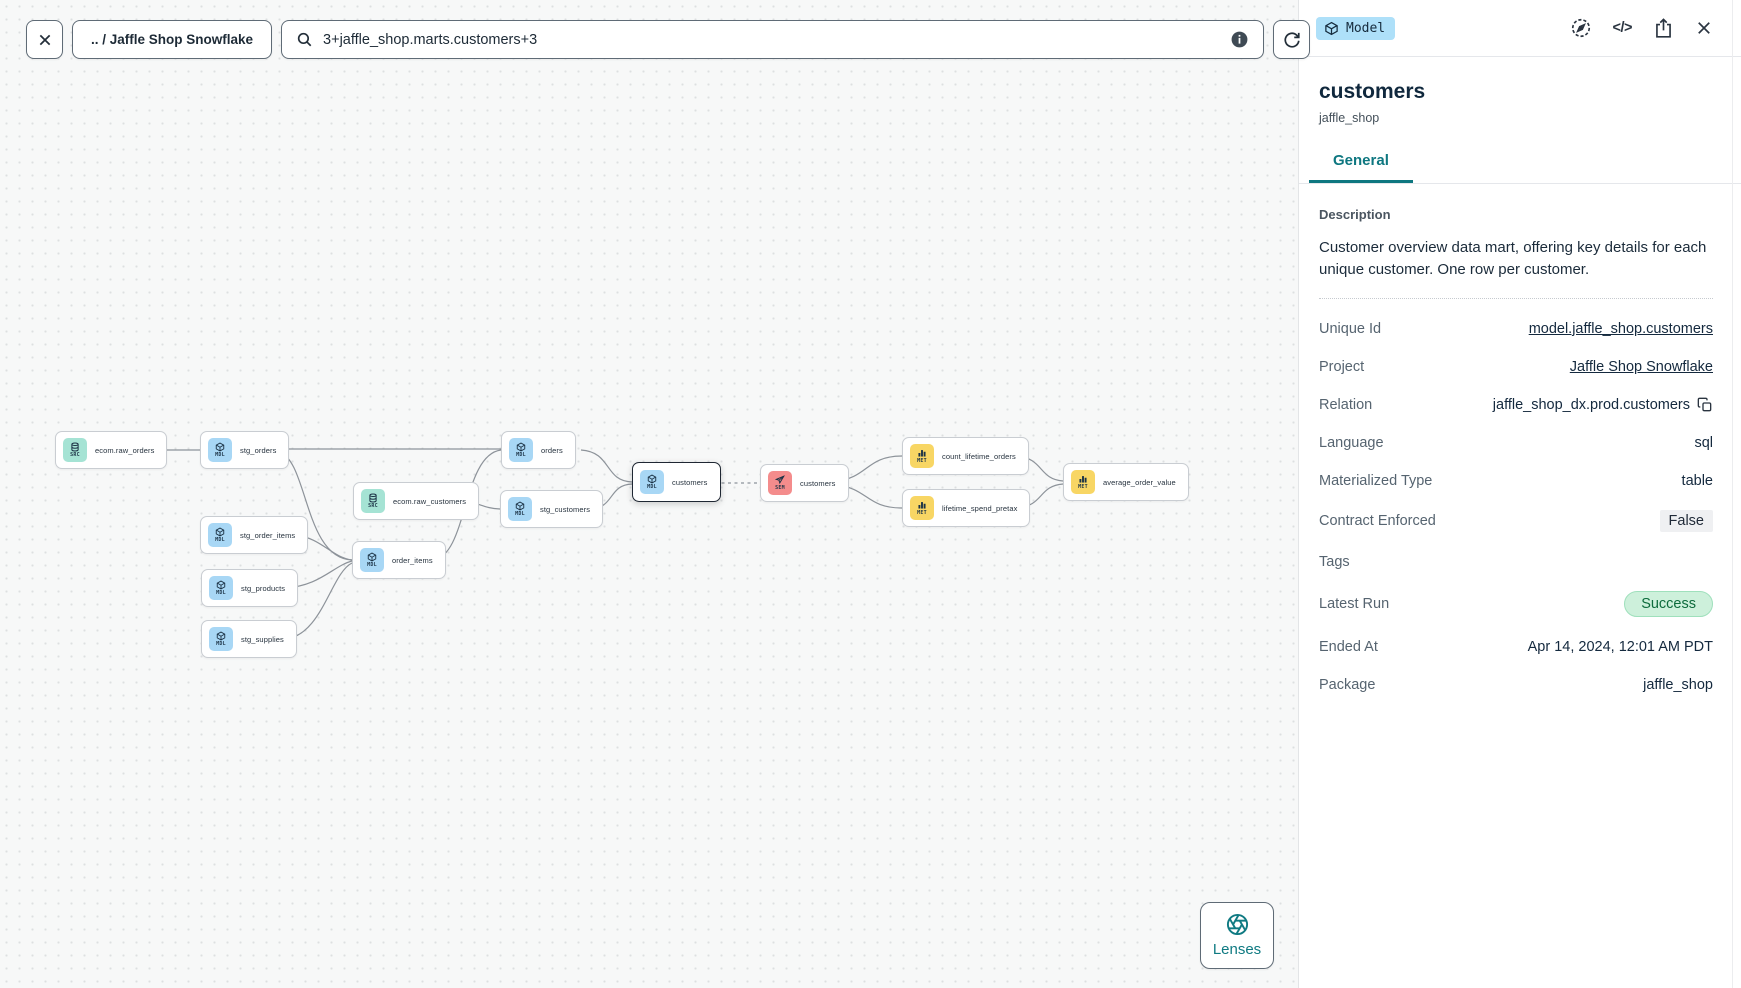 The image size is (1741, 988). I want to click on field-language: Language sql, so click(1516, 442).